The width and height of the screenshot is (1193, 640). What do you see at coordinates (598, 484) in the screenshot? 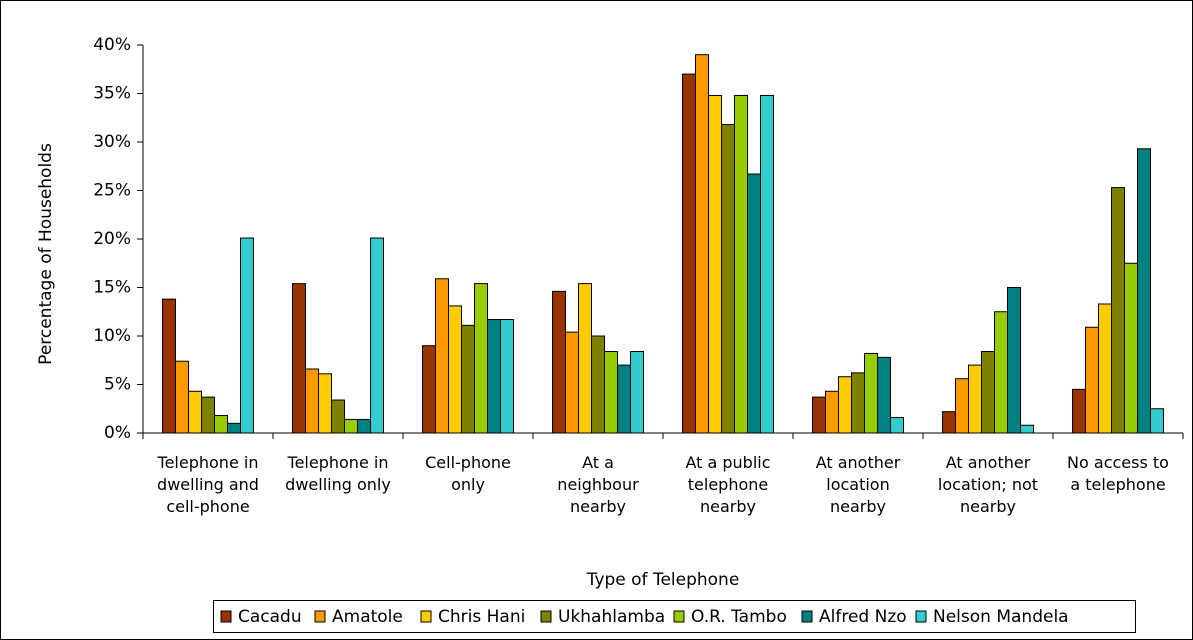
I see `x-tick-label: At a neighbour nearby` at bounding box center [598, 484].